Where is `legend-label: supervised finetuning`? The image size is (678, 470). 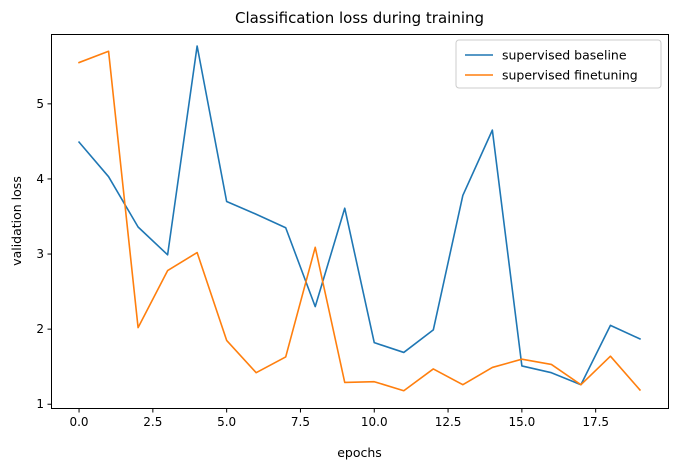 legend-label: supervised finetuning is located at coordinates (570, 75).